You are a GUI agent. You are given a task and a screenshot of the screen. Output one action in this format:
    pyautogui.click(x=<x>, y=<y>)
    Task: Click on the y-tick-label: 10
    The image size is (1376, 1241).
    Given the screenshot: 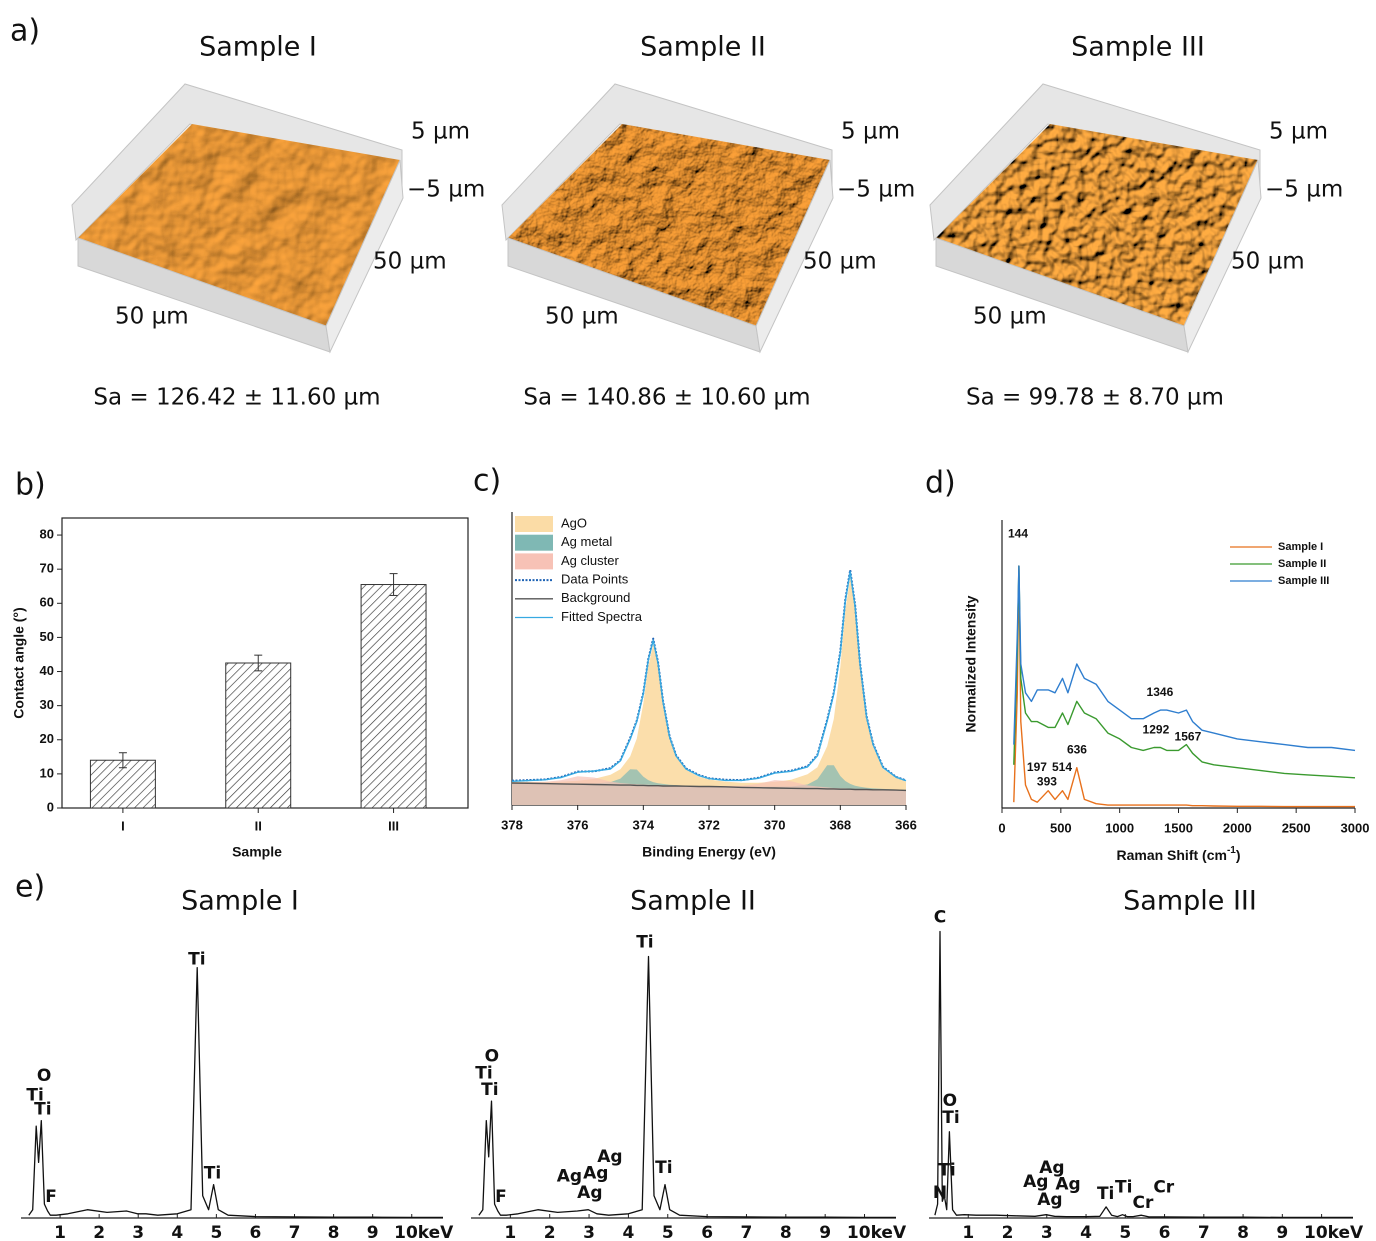 What is the action you would take?
    pyautogui.click(x=47, y=772)
    